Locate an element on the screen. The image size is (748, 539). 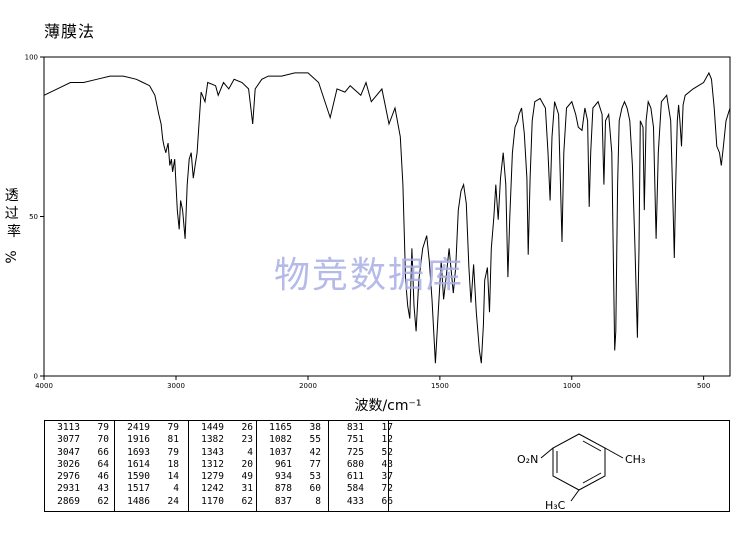
peak-row: 961 77 is located at coordinates (292, 465).